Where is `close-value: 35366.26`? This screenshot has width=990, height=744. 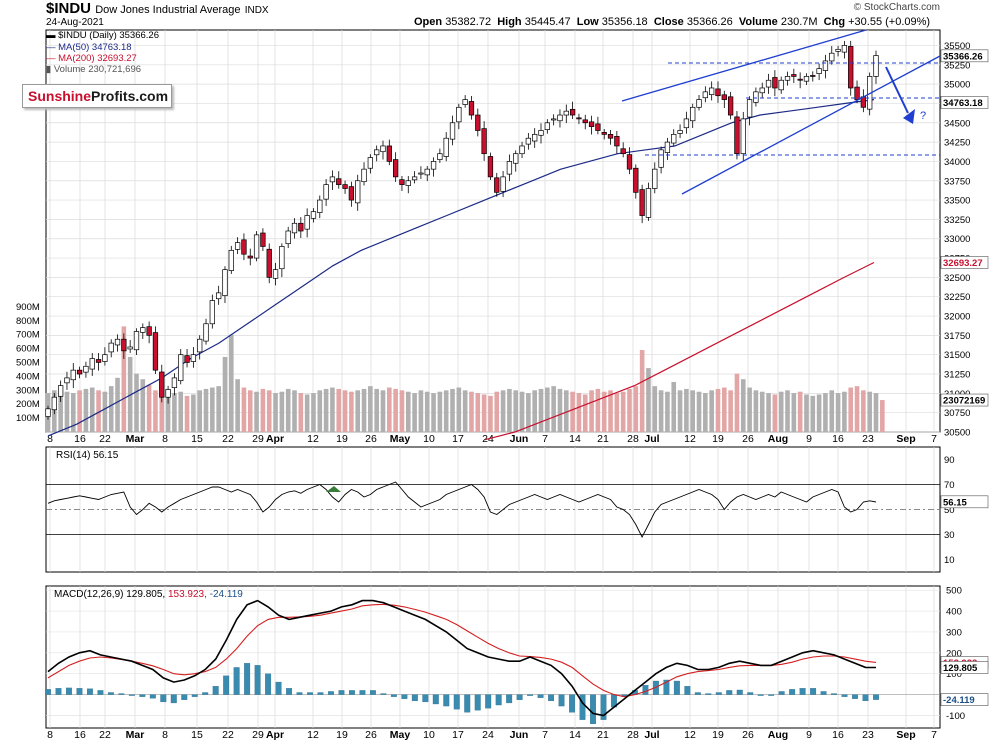
close-value: 35366.26 is located at coordinates (709, 22).